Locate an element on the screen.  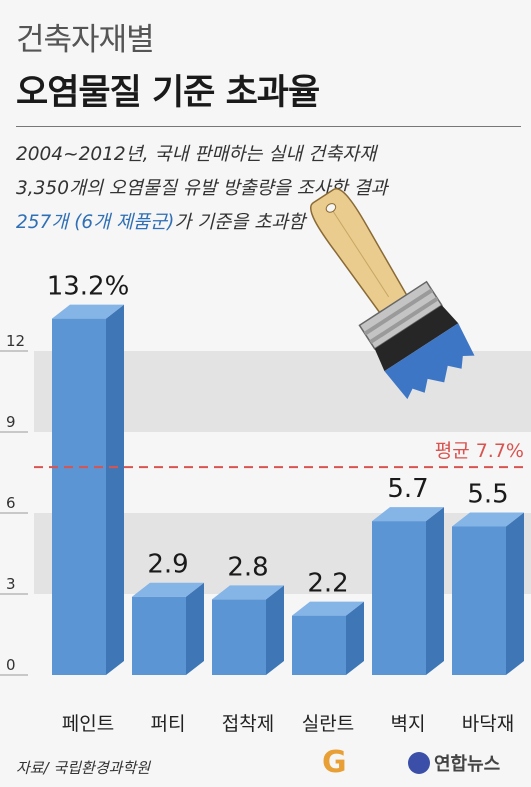
reference-line: 평균 7.7% is located at coordinates (281, 454).